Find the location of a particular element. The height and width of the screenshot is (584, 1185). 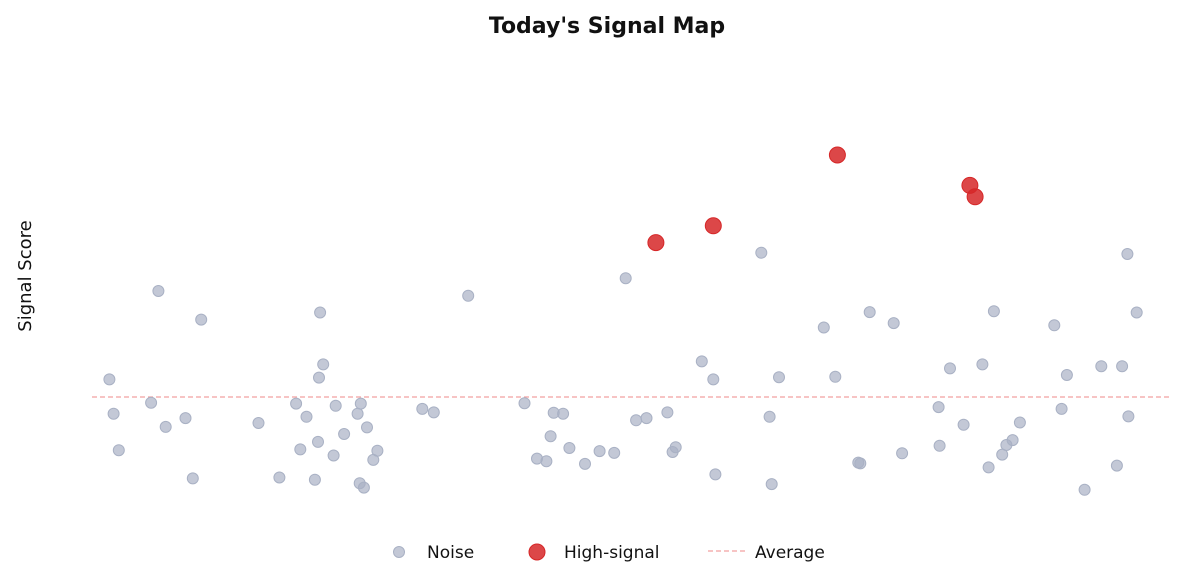

legend-item-noise: Noise is located at coordinates (433, 553).